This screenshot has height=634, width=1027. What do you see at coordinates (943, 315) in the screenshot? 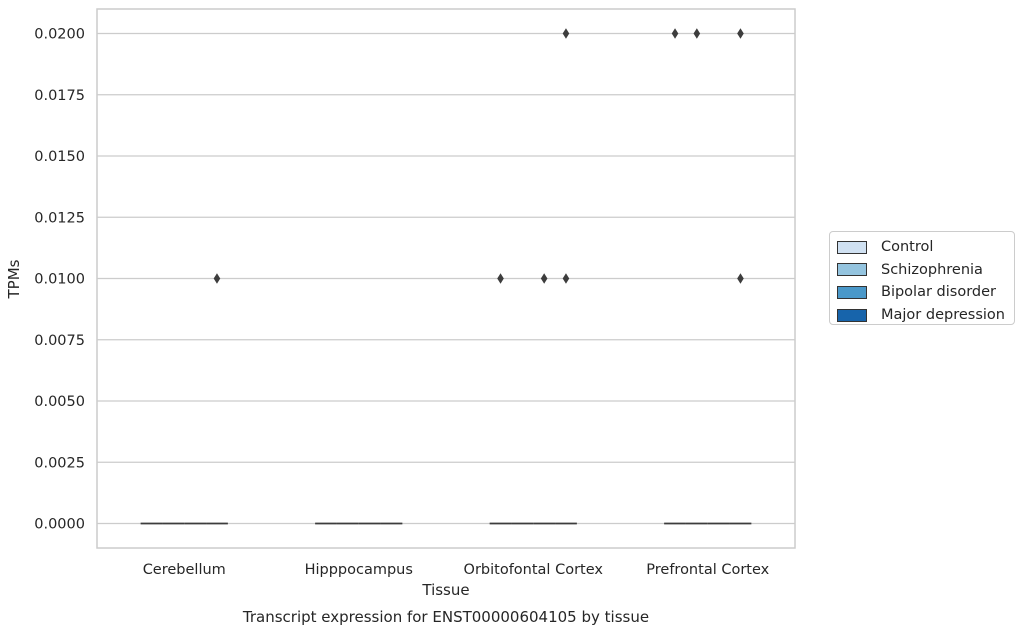
I see `legend-label: Major depression` at bounding box center [943, 315].